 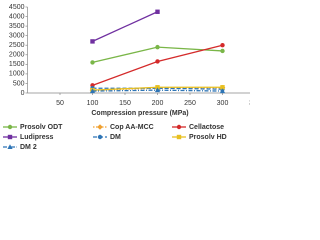 I want to click on legend-label: Prosolv HD, so click(x=208, y=137).